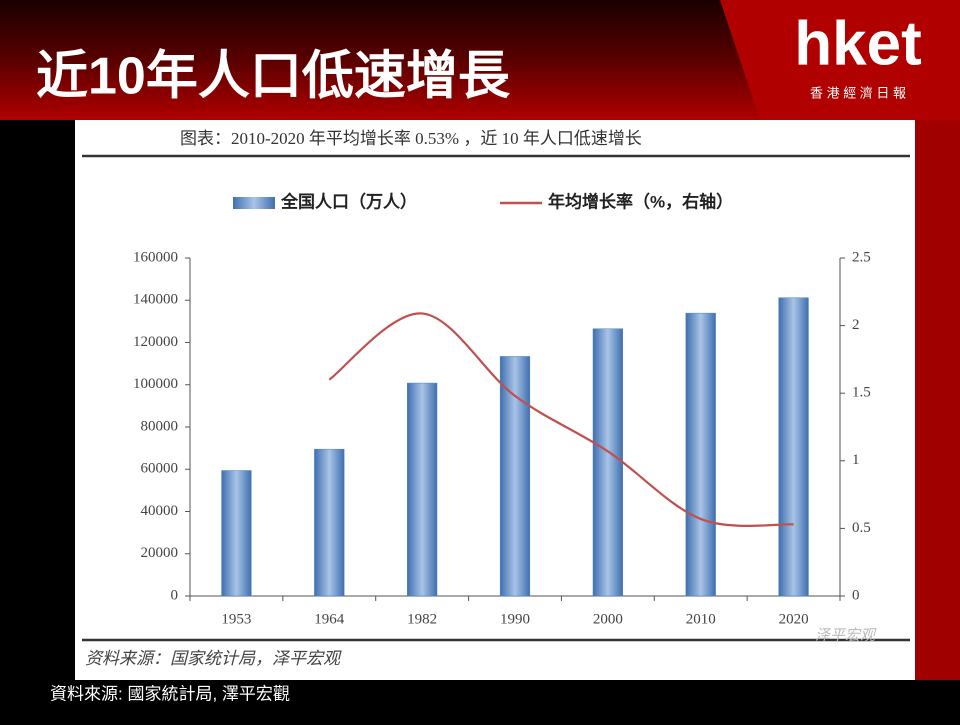  What do you see at coordinates (213, 658) in the screenshot?
I see `chart-source: 资料来源：国家统计局，泽平宏观` at bounding box center [213, 658].